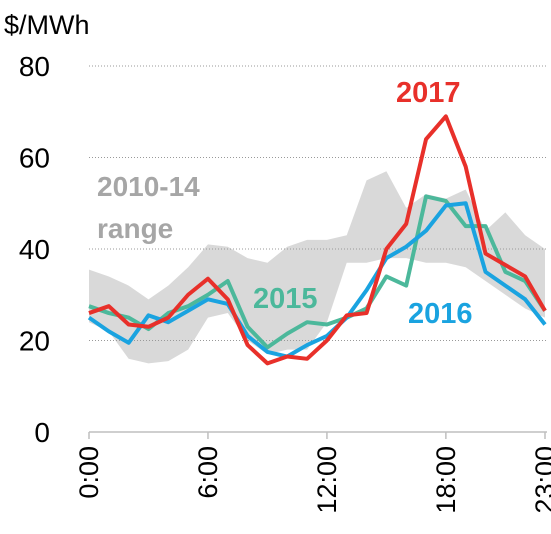 This screenshot has width=551, height=534. I want to click on series-label: 2015, so click(285, 299).